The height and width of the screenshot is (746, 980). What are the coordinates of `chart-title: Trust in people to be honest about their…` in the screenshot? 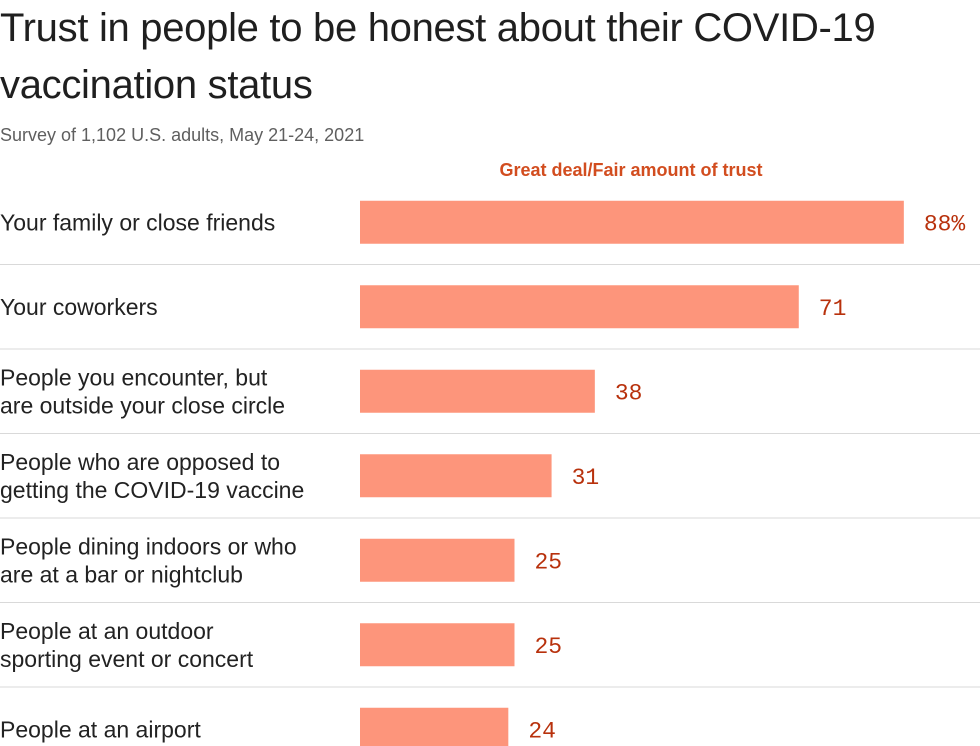 It's located at (438, 56).